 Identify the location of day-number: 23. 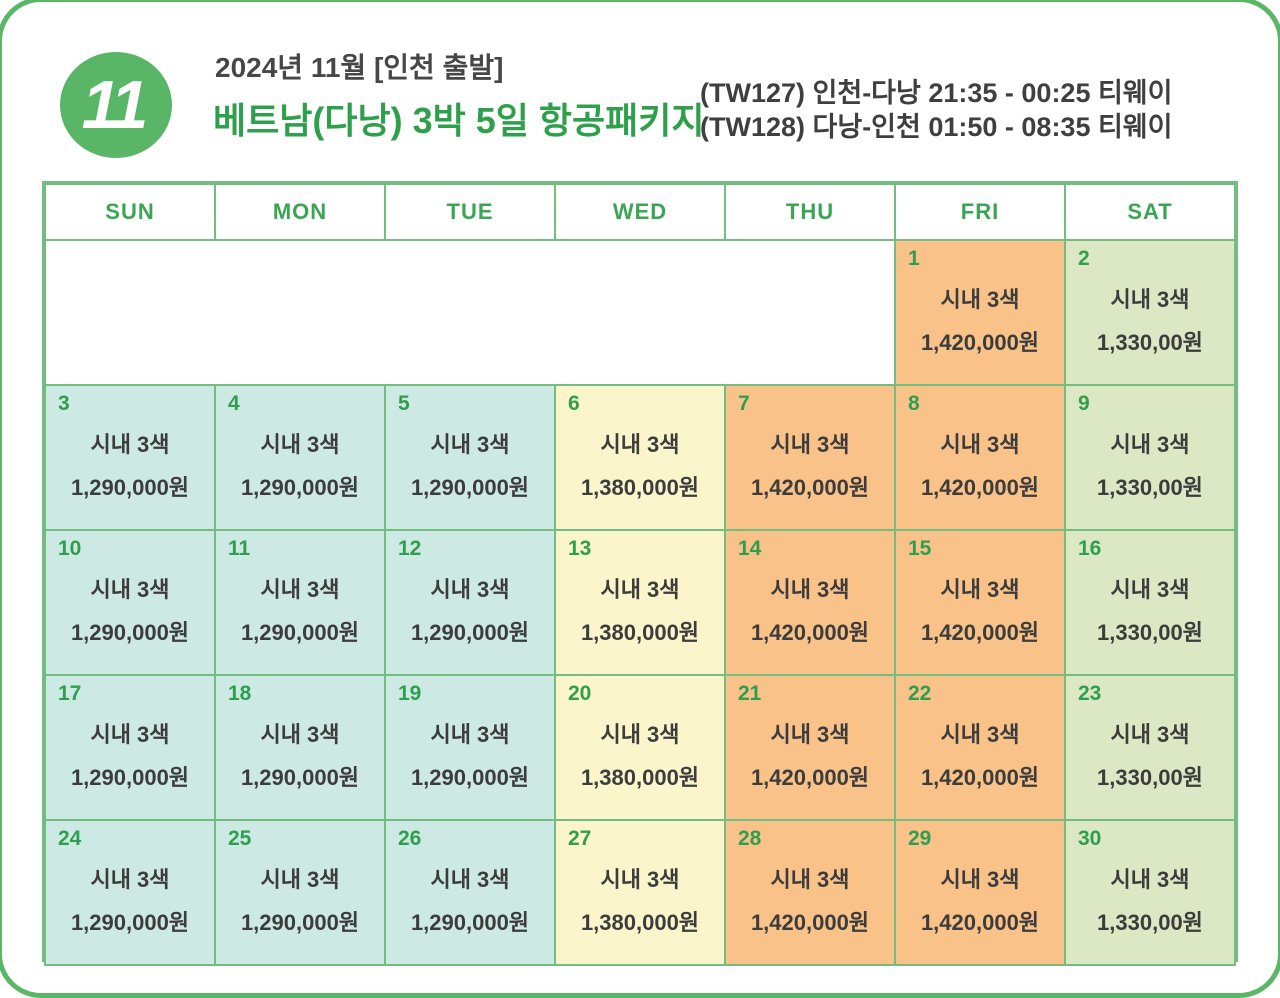
(1090, 693).